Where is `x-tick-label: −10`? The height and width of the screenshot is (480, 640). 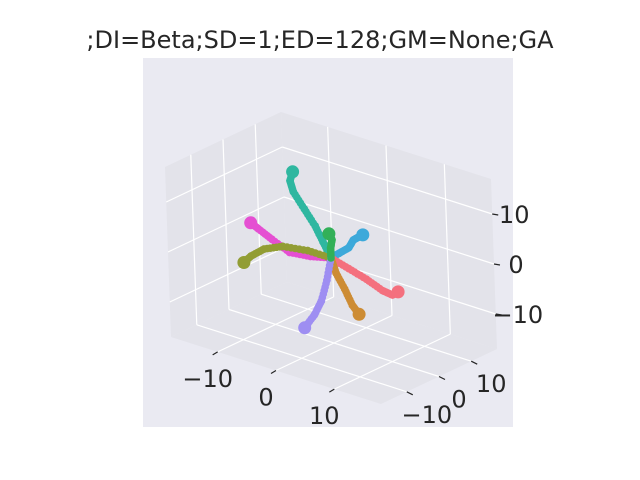 x-tick-label: −10 is located at coordinates (207, 379).